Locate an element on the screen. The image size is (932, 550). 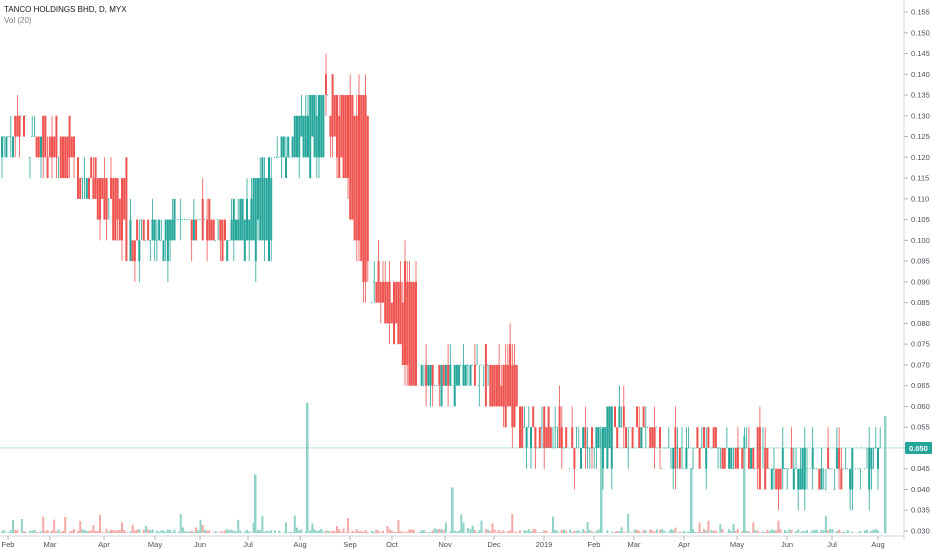
time-tick-label: Dec is located at coordinates (494, 544).